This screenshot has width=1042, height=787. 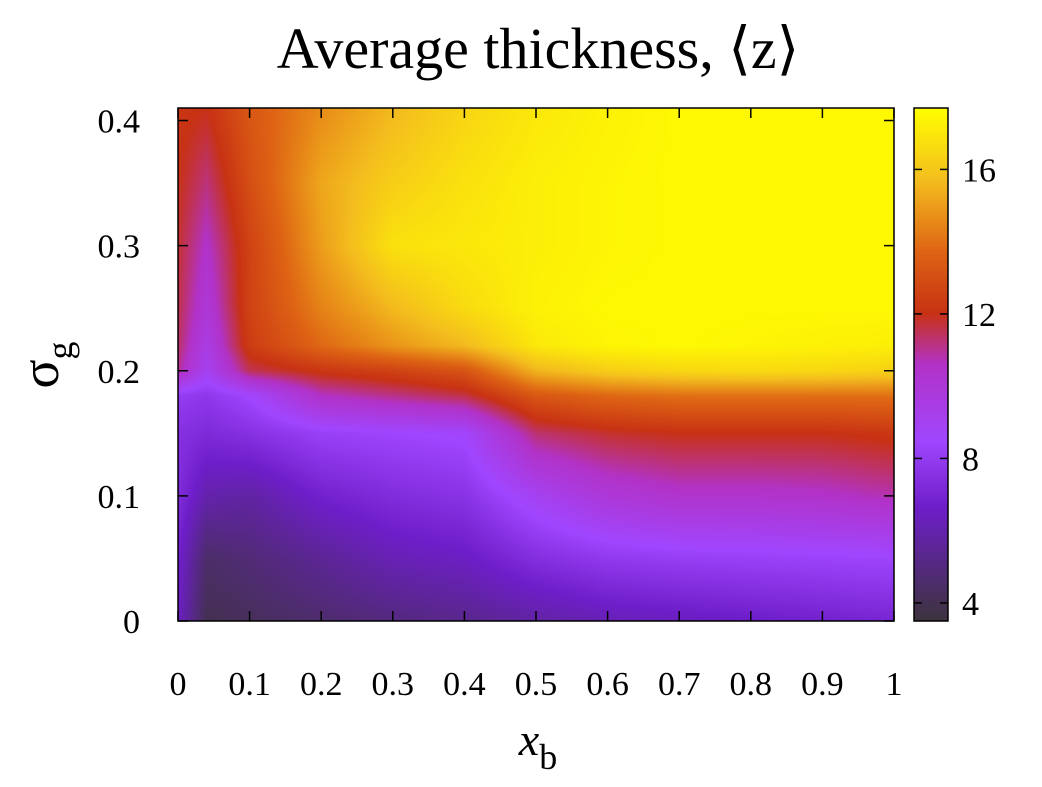 What do you see at coordinates (955, 387) in the screenshot?
I see `colorbar-axis: 4 8 12 16` at bounding box center [955, 387].